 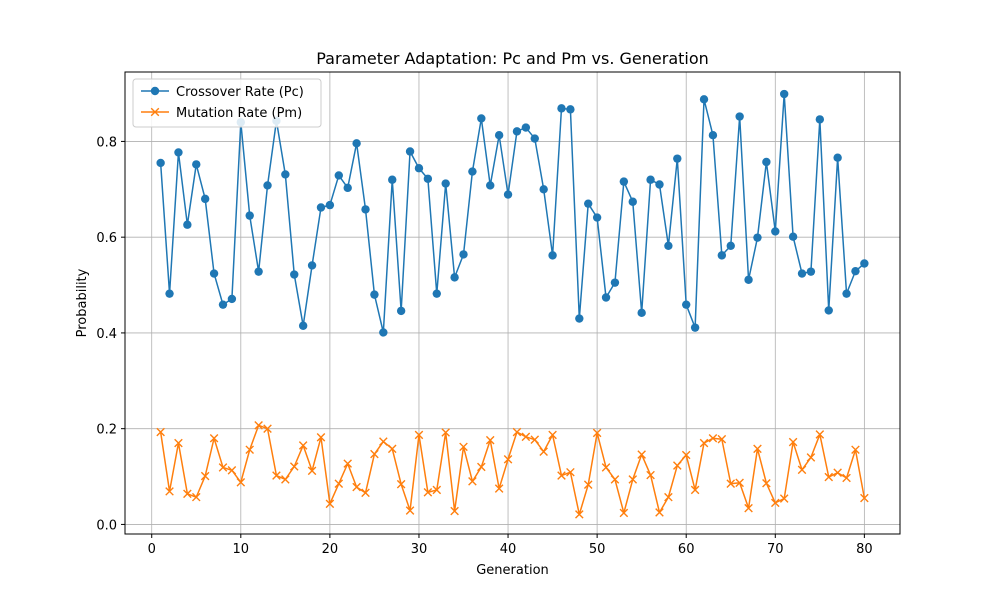 I want to click on legend-box, so click(x=227, y=103).